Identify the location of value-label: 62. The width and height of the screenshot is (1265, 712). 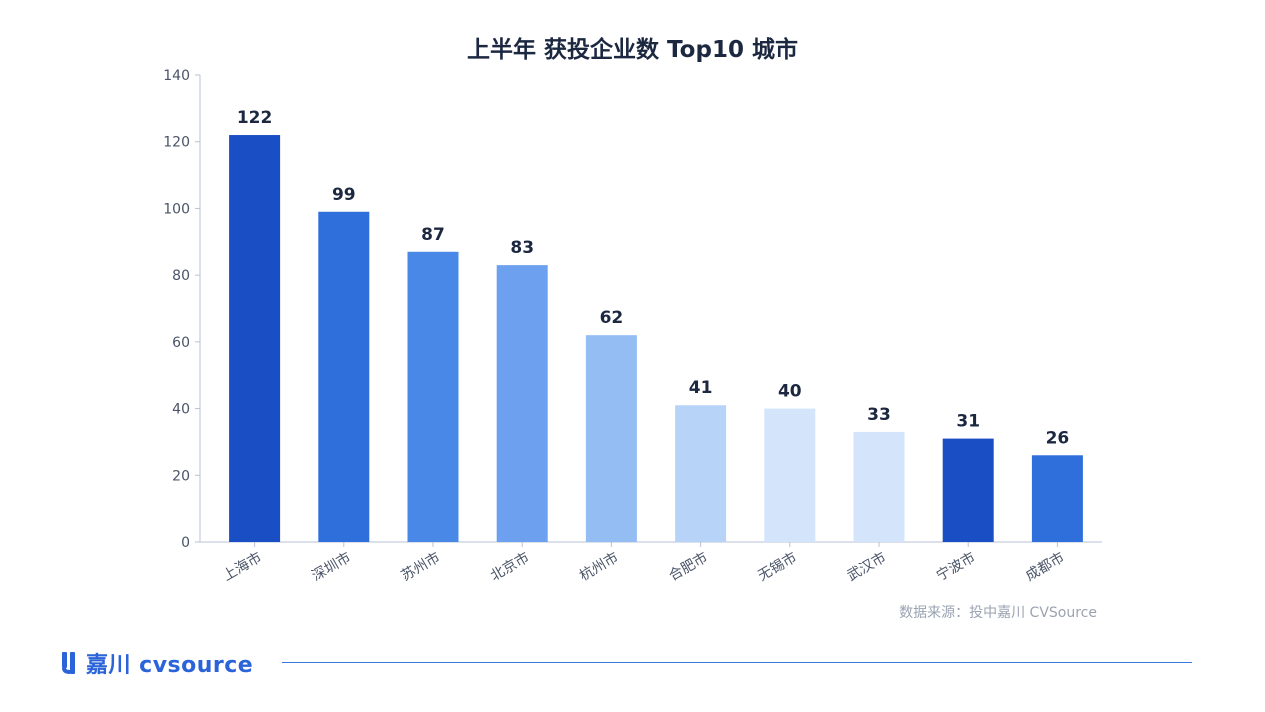
(612, 318).